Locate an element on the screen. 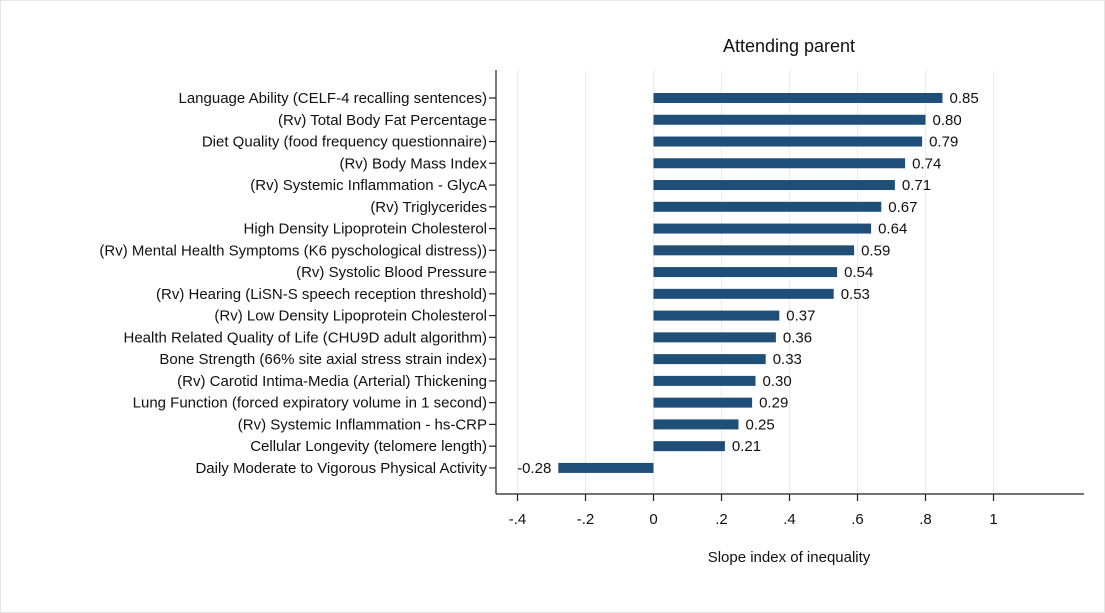  x-tick-label: -.4 is located at coordinates (518, 519).